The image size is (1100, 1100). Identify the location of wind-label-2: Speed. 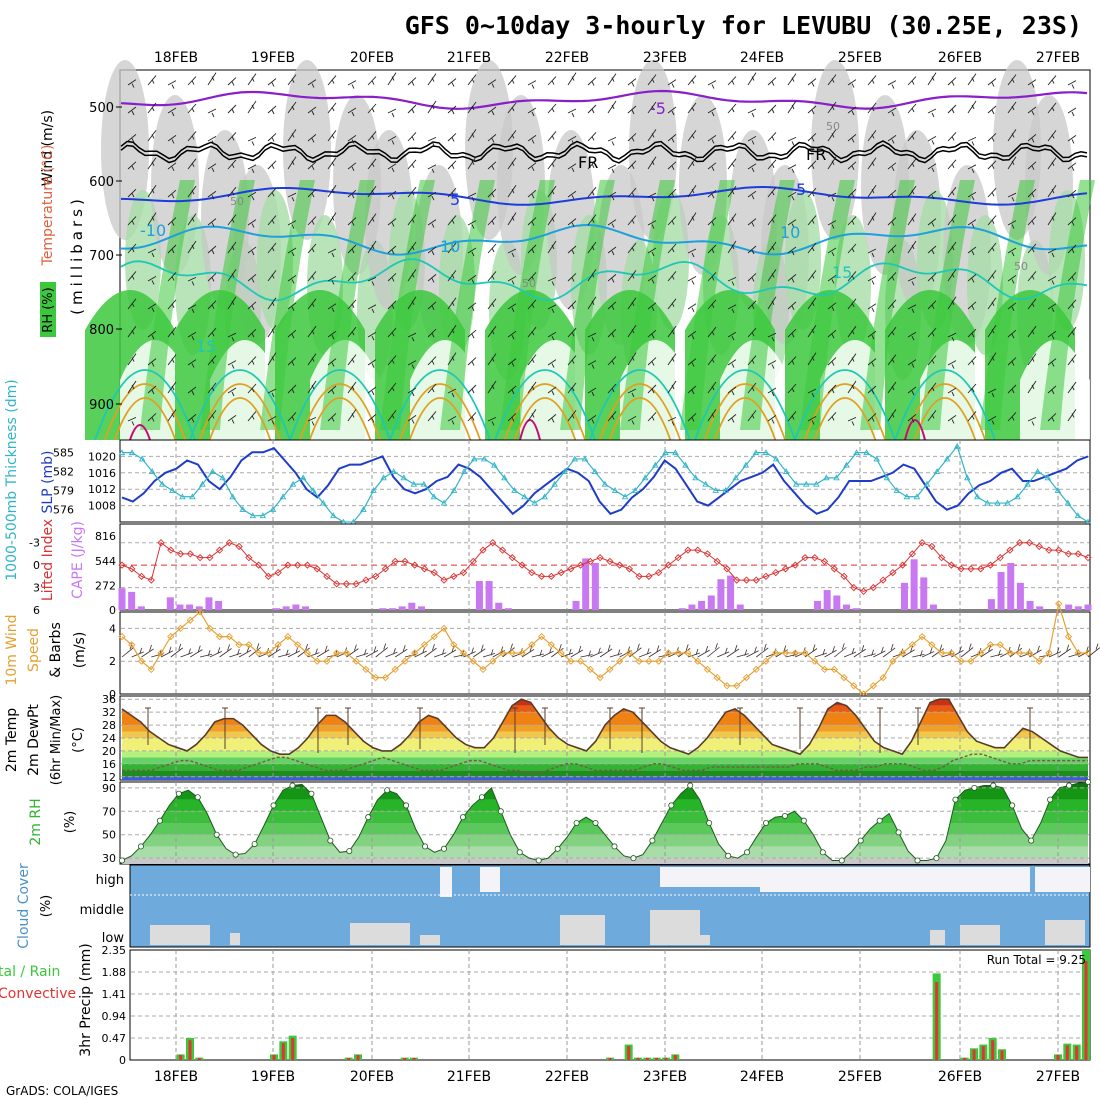
(34, 650).